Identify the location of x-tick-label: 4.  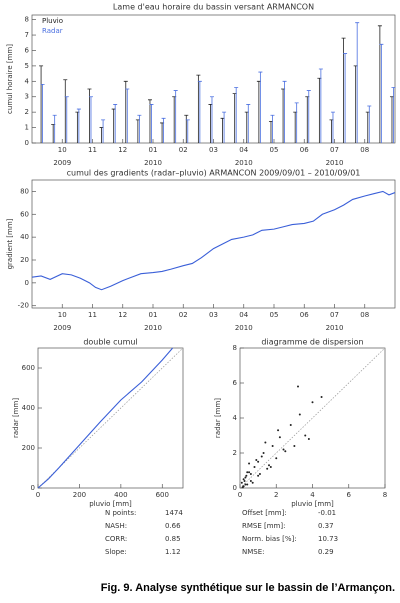
(312, 495).